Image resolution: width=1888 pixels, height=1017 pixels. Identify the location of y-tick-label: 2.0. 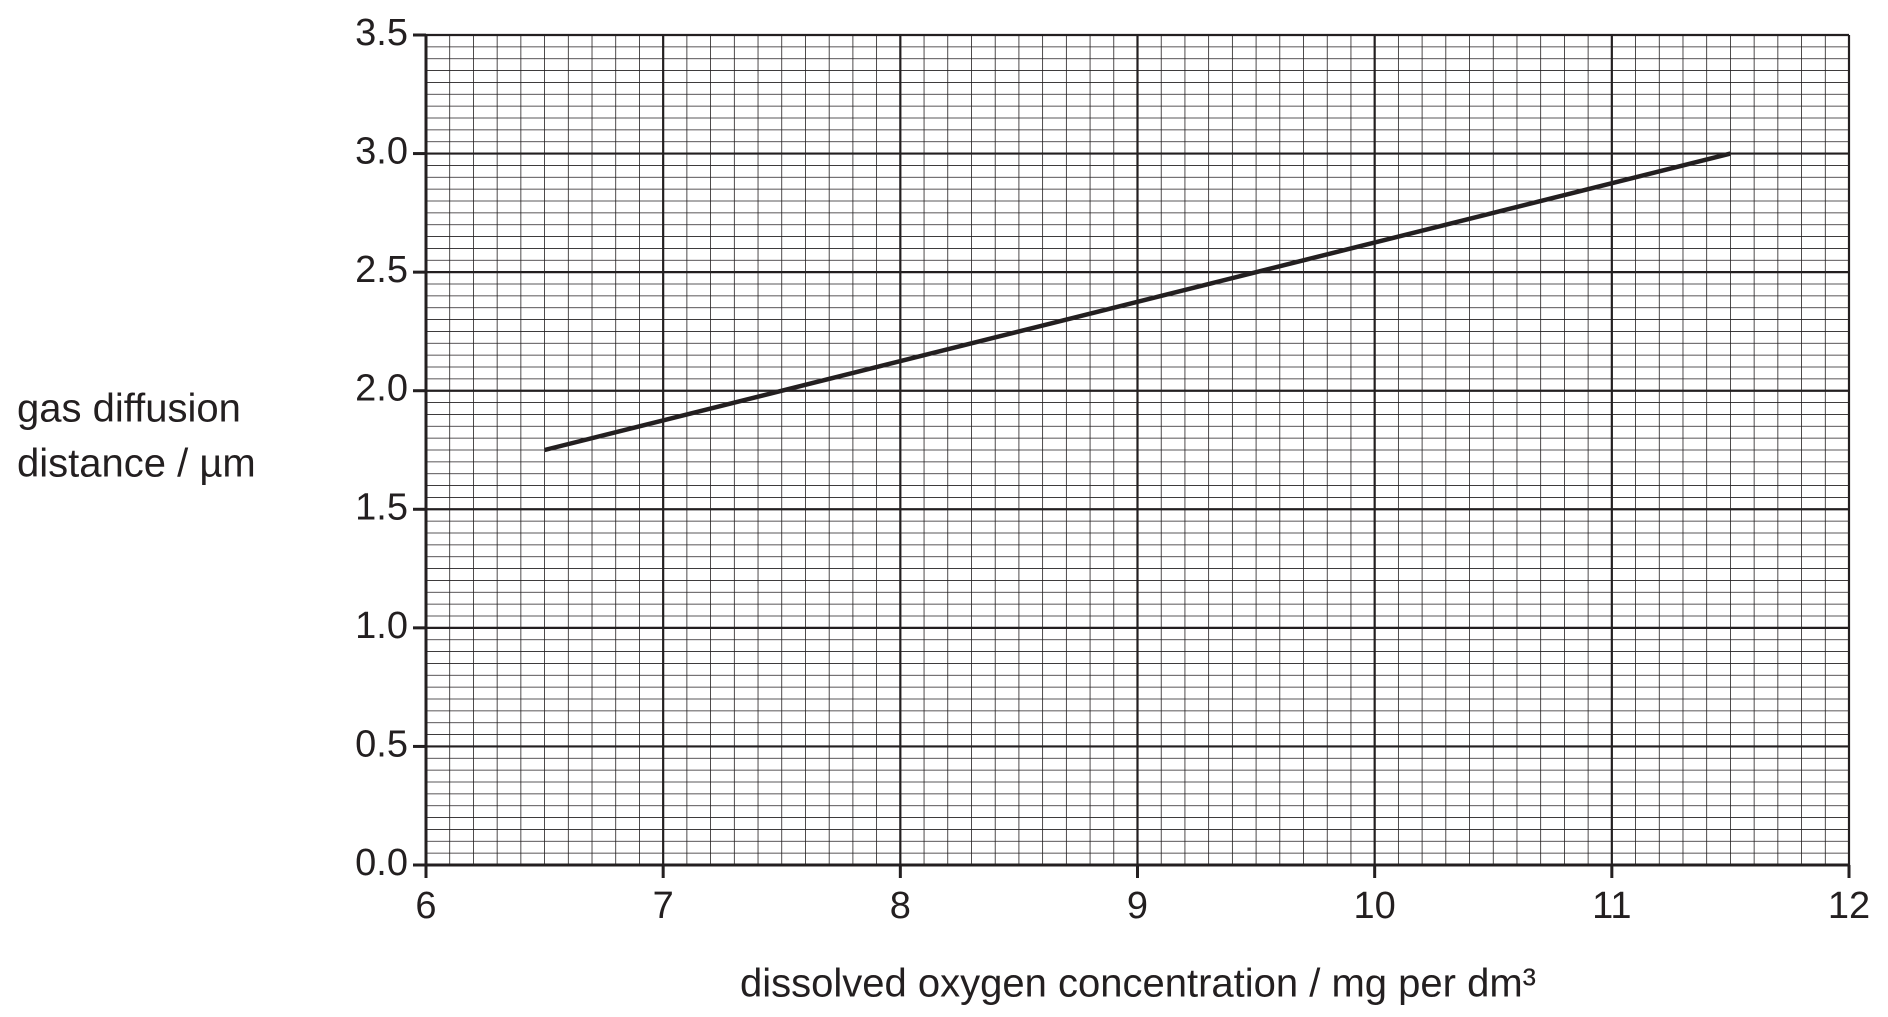
(381, 389).